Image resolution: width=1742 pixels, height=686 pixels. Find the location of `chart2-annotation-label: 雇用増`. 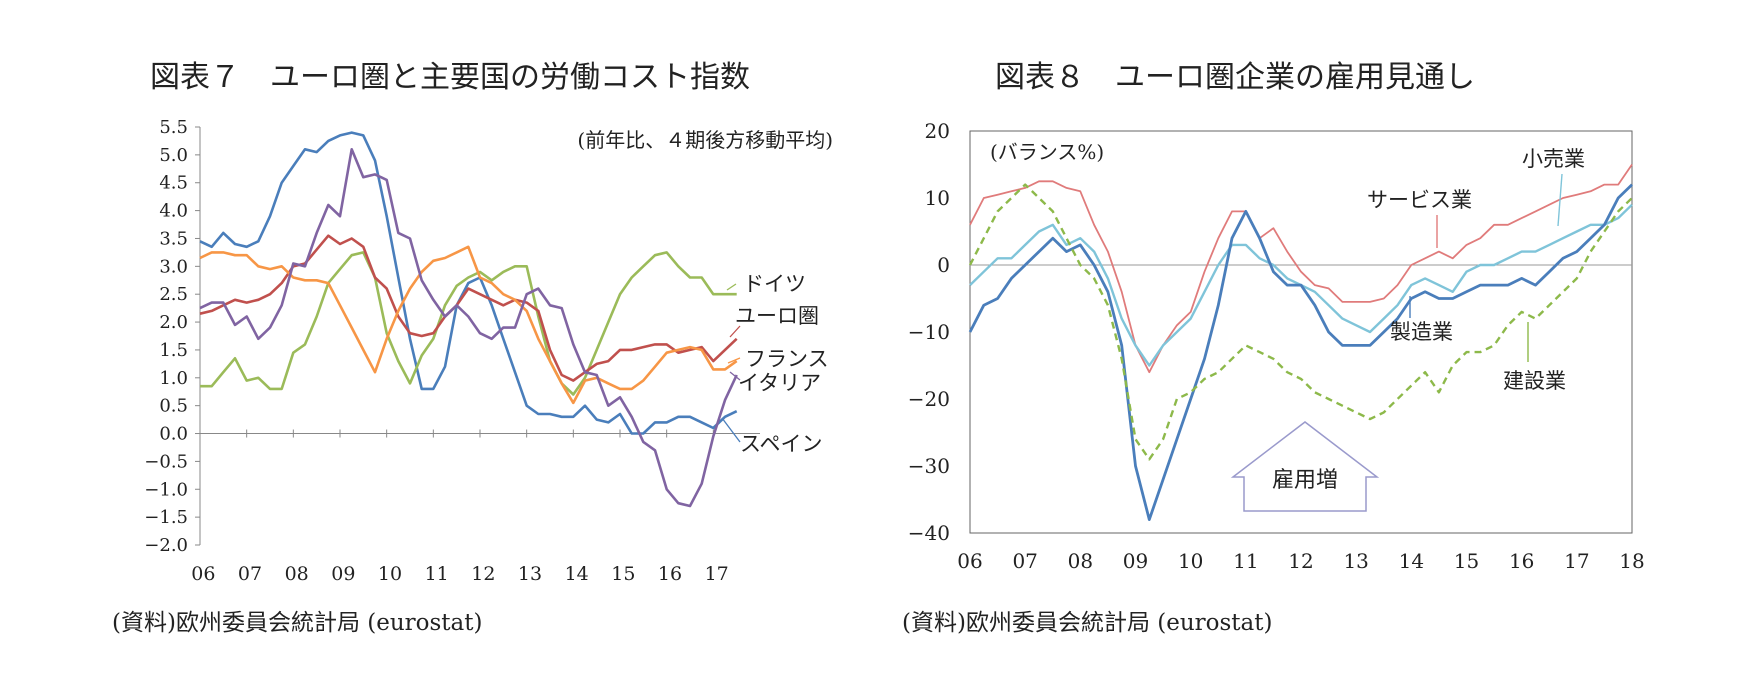

chart2-annotation-label: 雇用増 is located at coordinates (1305, 480).